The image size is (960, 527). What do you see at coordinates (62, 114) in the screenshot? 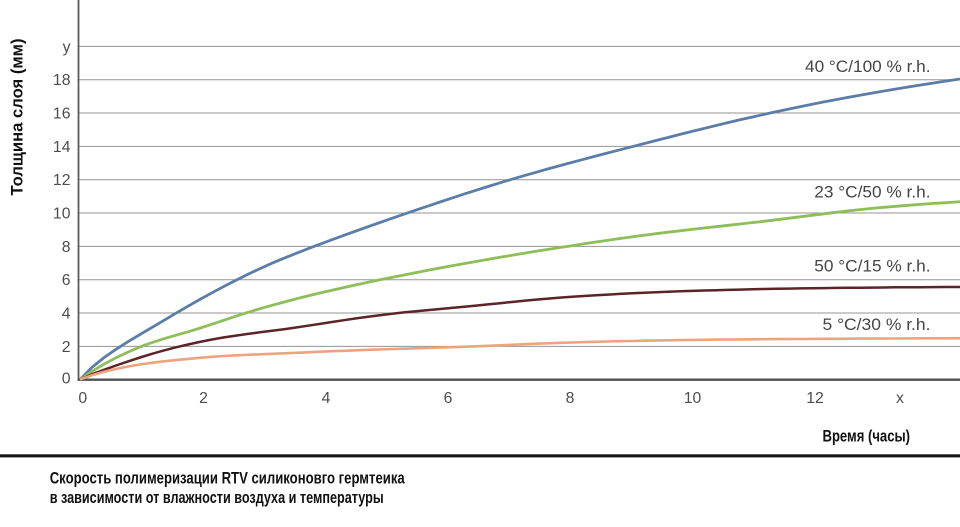
I see `svg-text: 16` at bounding box center [62, 114].